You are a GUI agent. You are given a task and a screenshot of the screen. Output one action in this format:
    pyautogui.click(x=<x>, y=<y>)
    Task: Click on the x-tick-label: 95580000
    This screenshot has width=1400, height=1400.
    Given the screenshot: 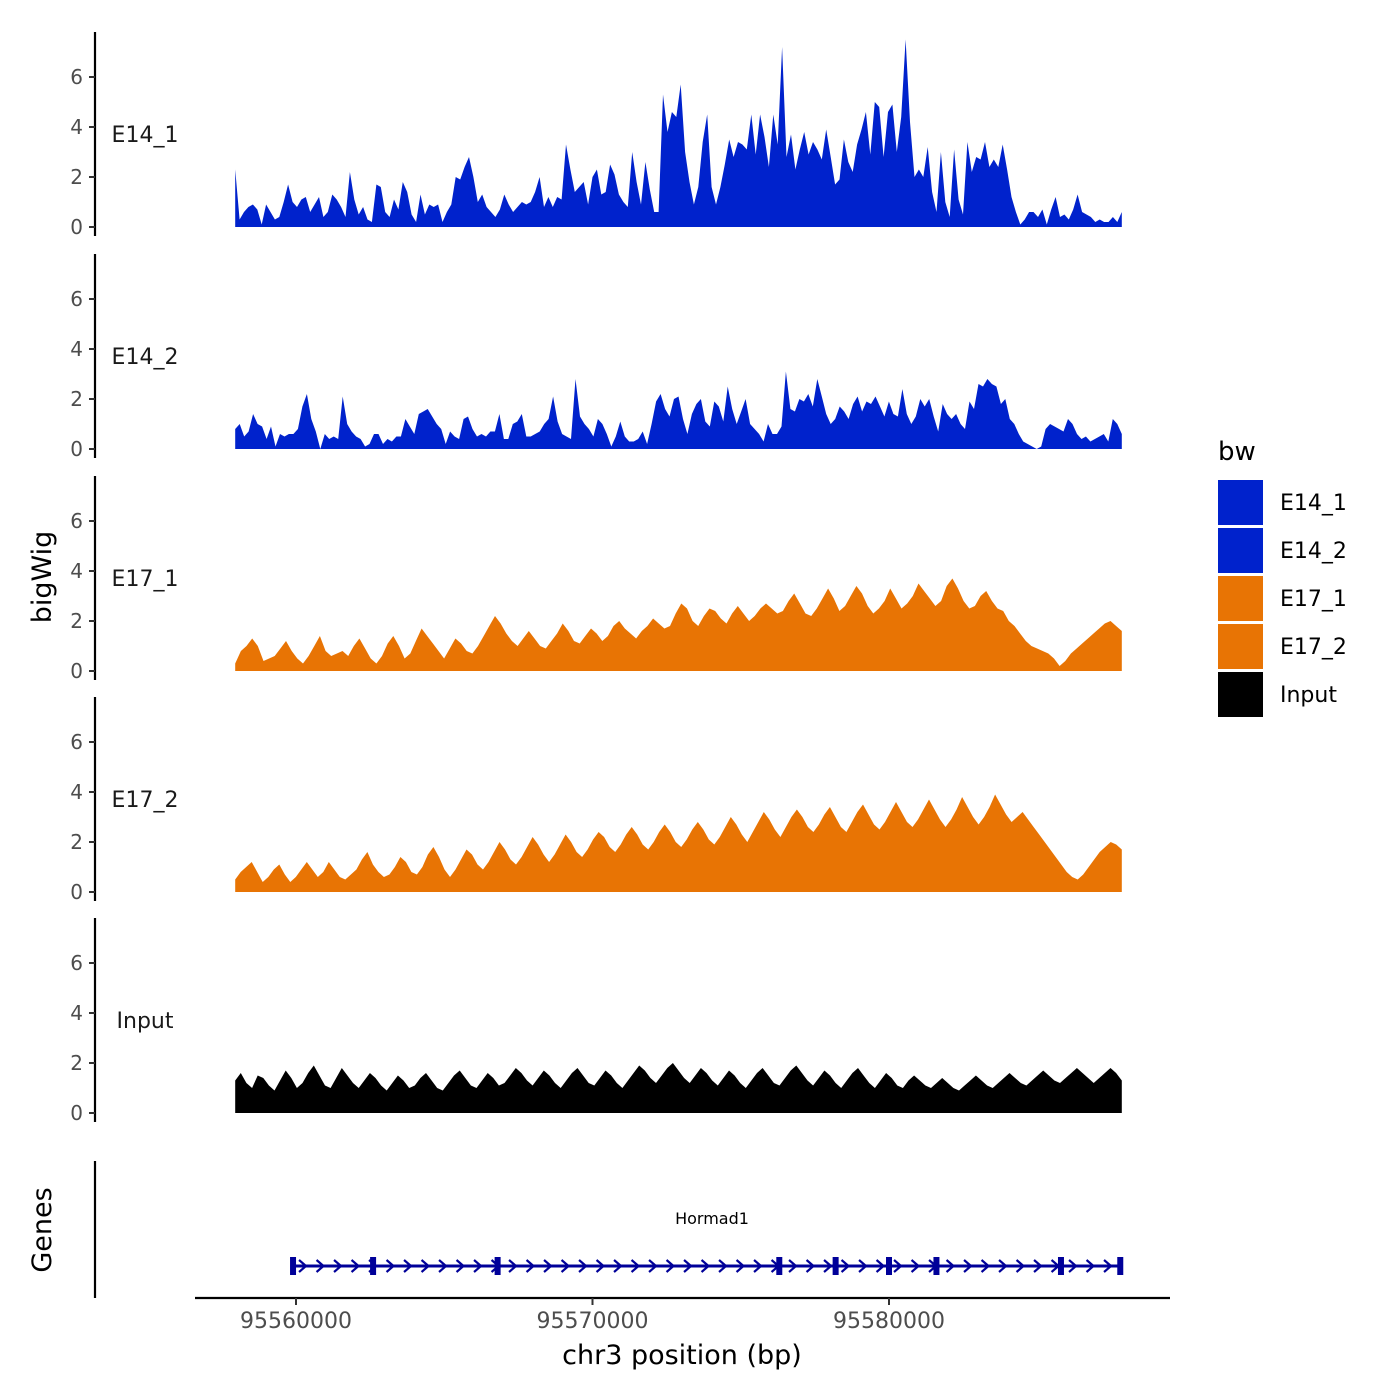 What is the action you would take?
    pyautogui.click(x=889, y=1321)
    